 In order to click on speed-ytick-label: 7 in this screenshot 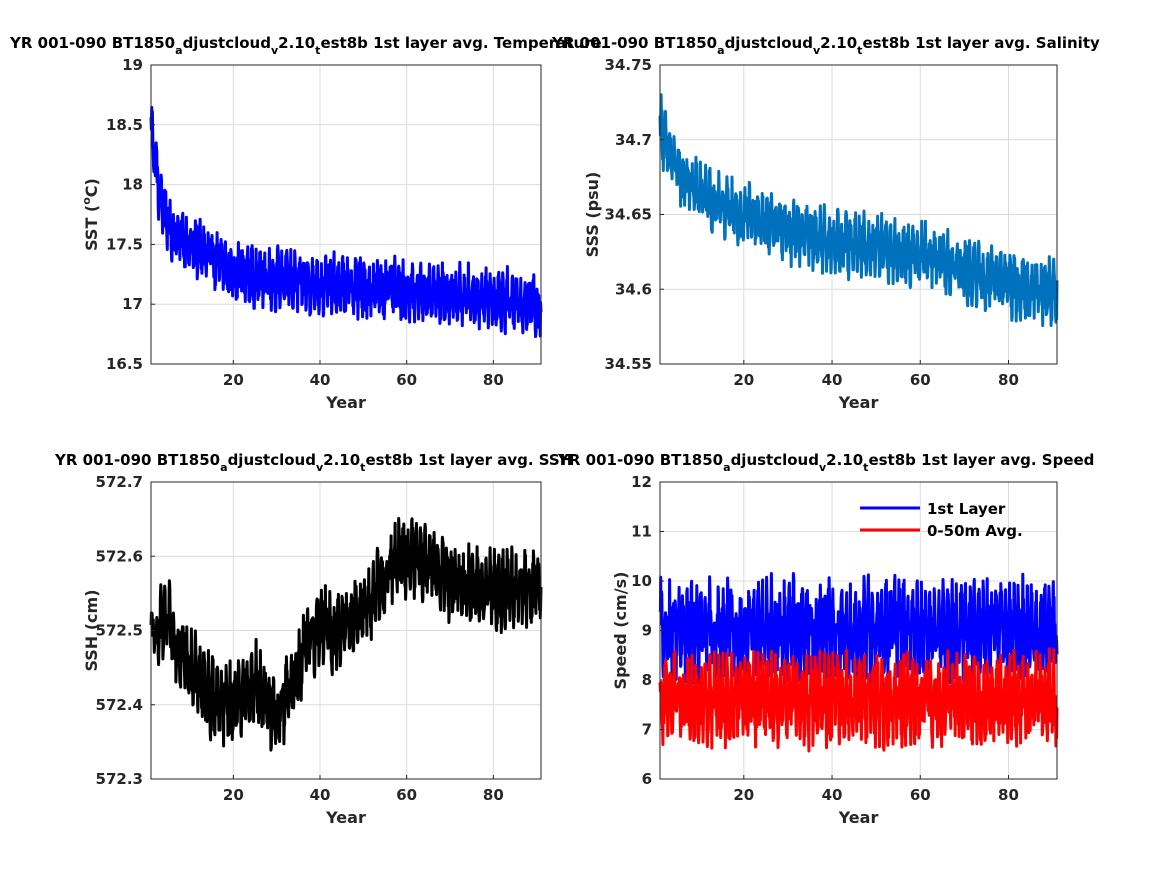, I will do `click(647, 730)`.